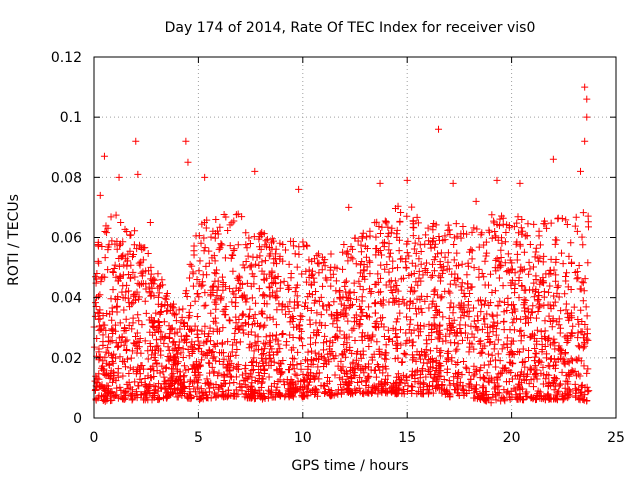 The height and width of the screenshot is (480, 640). I want to click on y-tick-label: 0.1, so click(71, 118).